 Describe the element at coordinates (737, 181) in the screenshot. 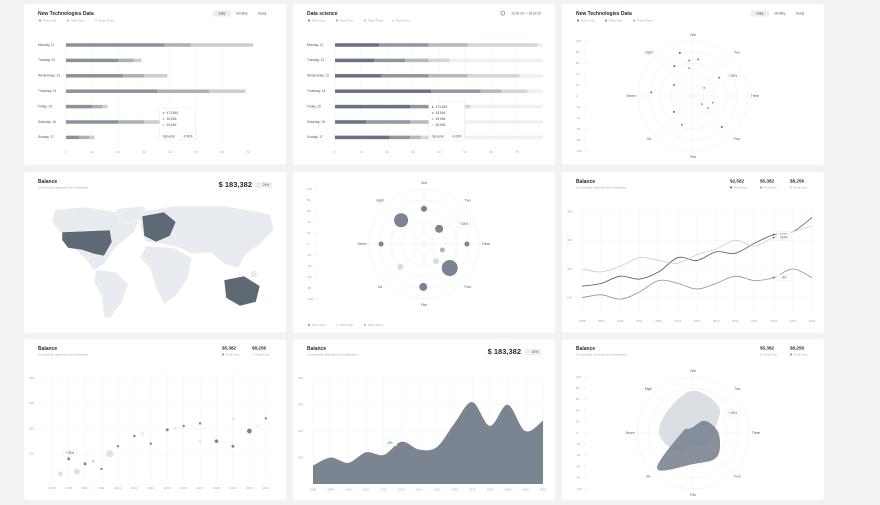

I see `series-total: $2,582` at that location.